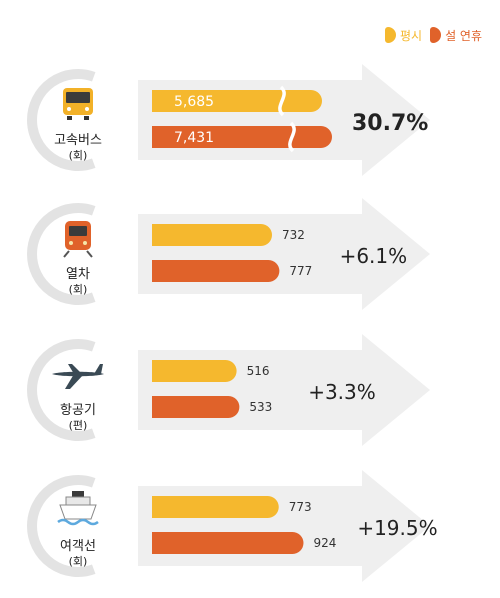 The width and height of the screenshot is (500, 598). Describe the element at coordinates (78, 512) in the screenshot. I see `ship-hull` at that location.